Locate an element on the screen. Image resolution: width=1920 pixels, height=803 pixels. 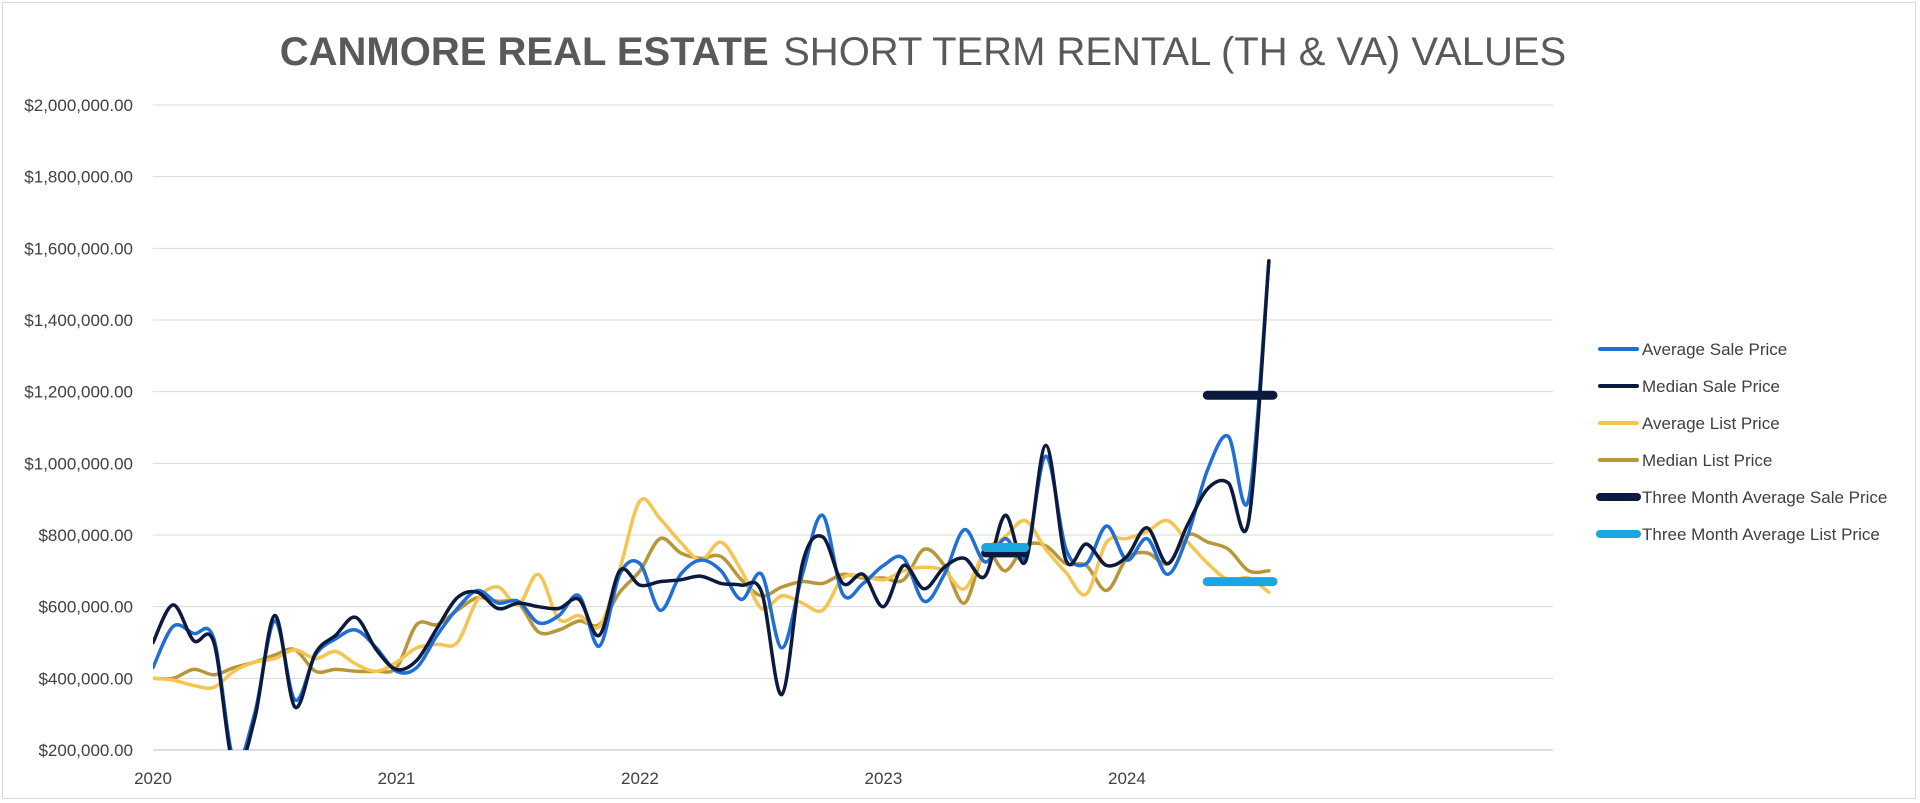
x-tick-label: 2024 is located at coordinates (1127, 778).